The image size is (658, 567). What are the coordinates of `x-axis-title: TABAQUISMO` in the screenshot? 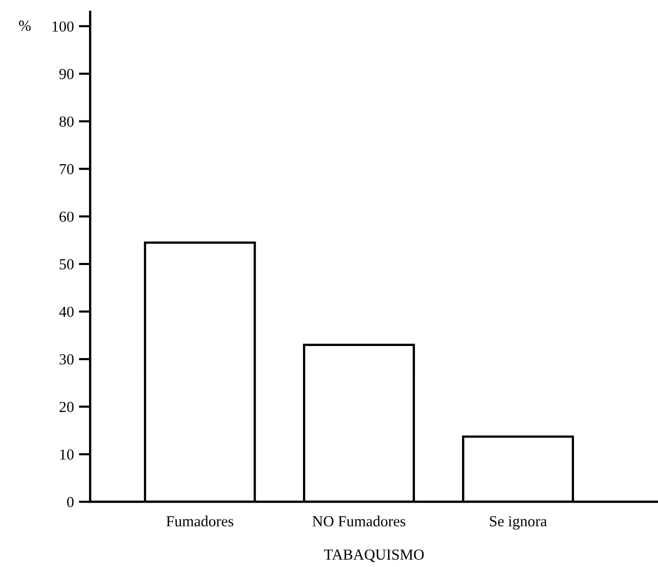 It's located at (374, 555).